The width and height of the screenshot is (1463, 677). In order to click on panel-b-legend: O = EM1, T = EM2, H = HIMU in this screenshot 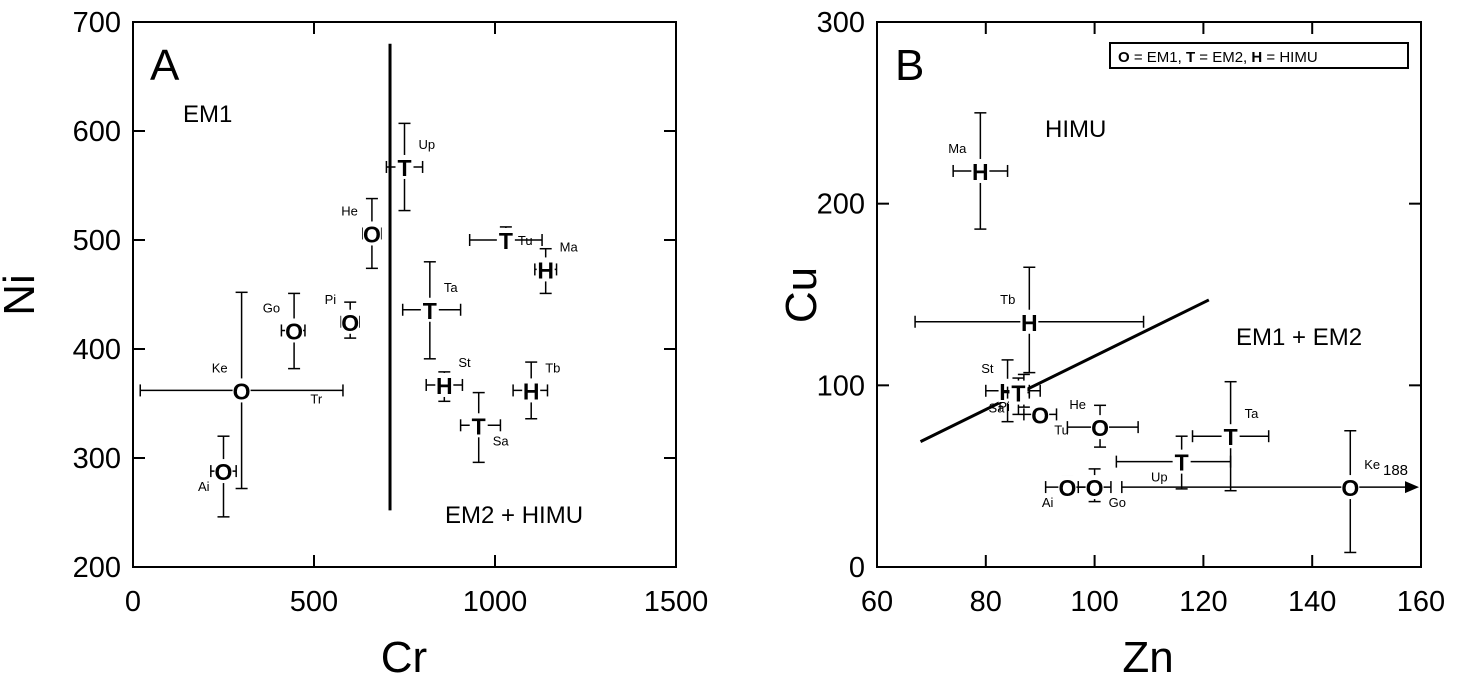, I will do `click(1259, 55)`.